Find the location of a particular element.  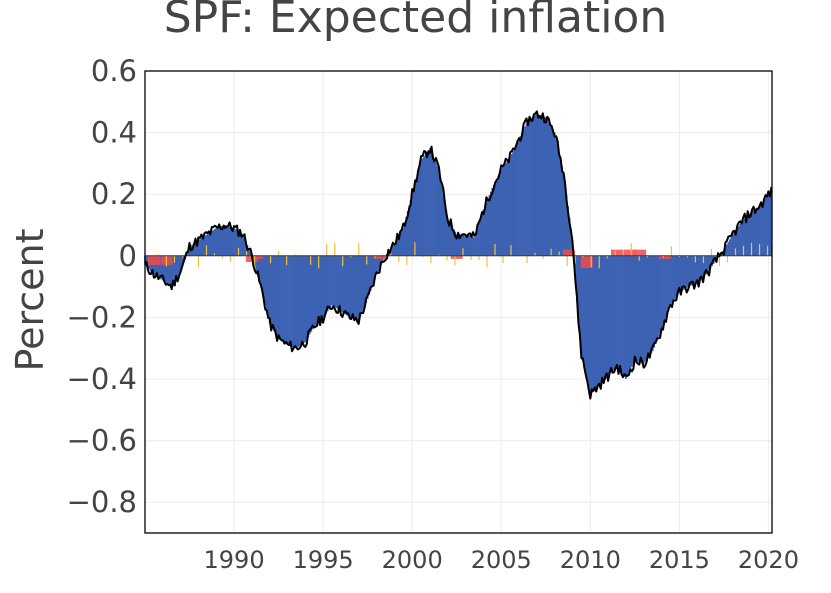

x-ticks: 1990 1995 2000 2005 2010 2015 2020 is located at coordinates (501, 560).